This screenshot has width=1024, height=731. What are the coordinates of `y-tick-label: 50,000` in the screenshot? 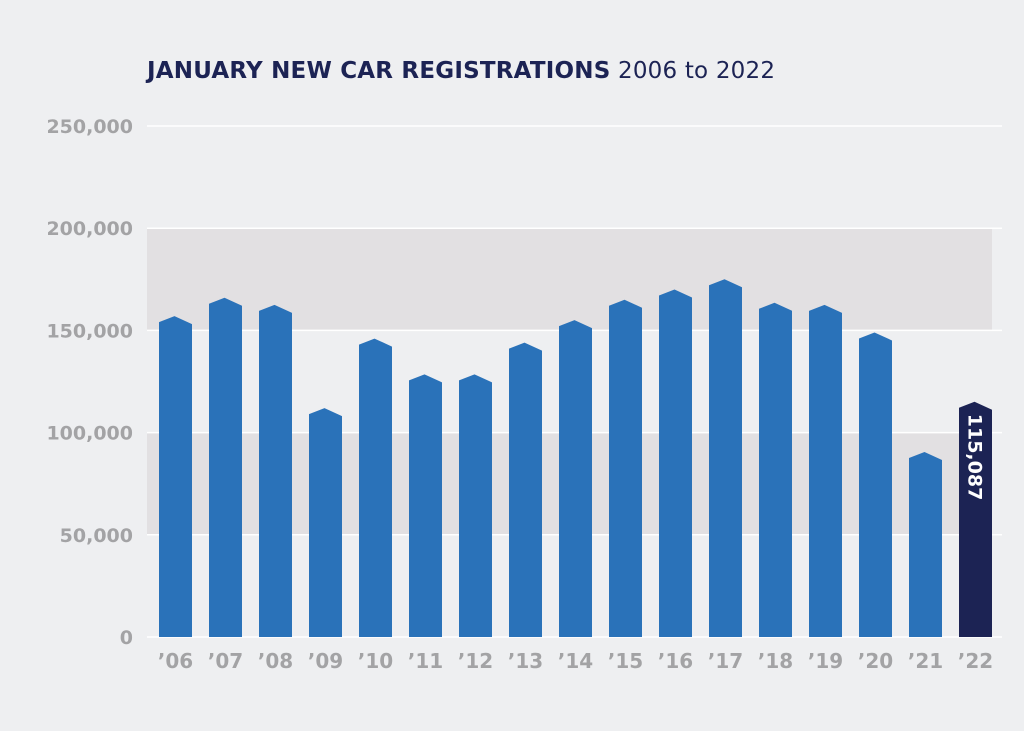 It's located at (96, 536).